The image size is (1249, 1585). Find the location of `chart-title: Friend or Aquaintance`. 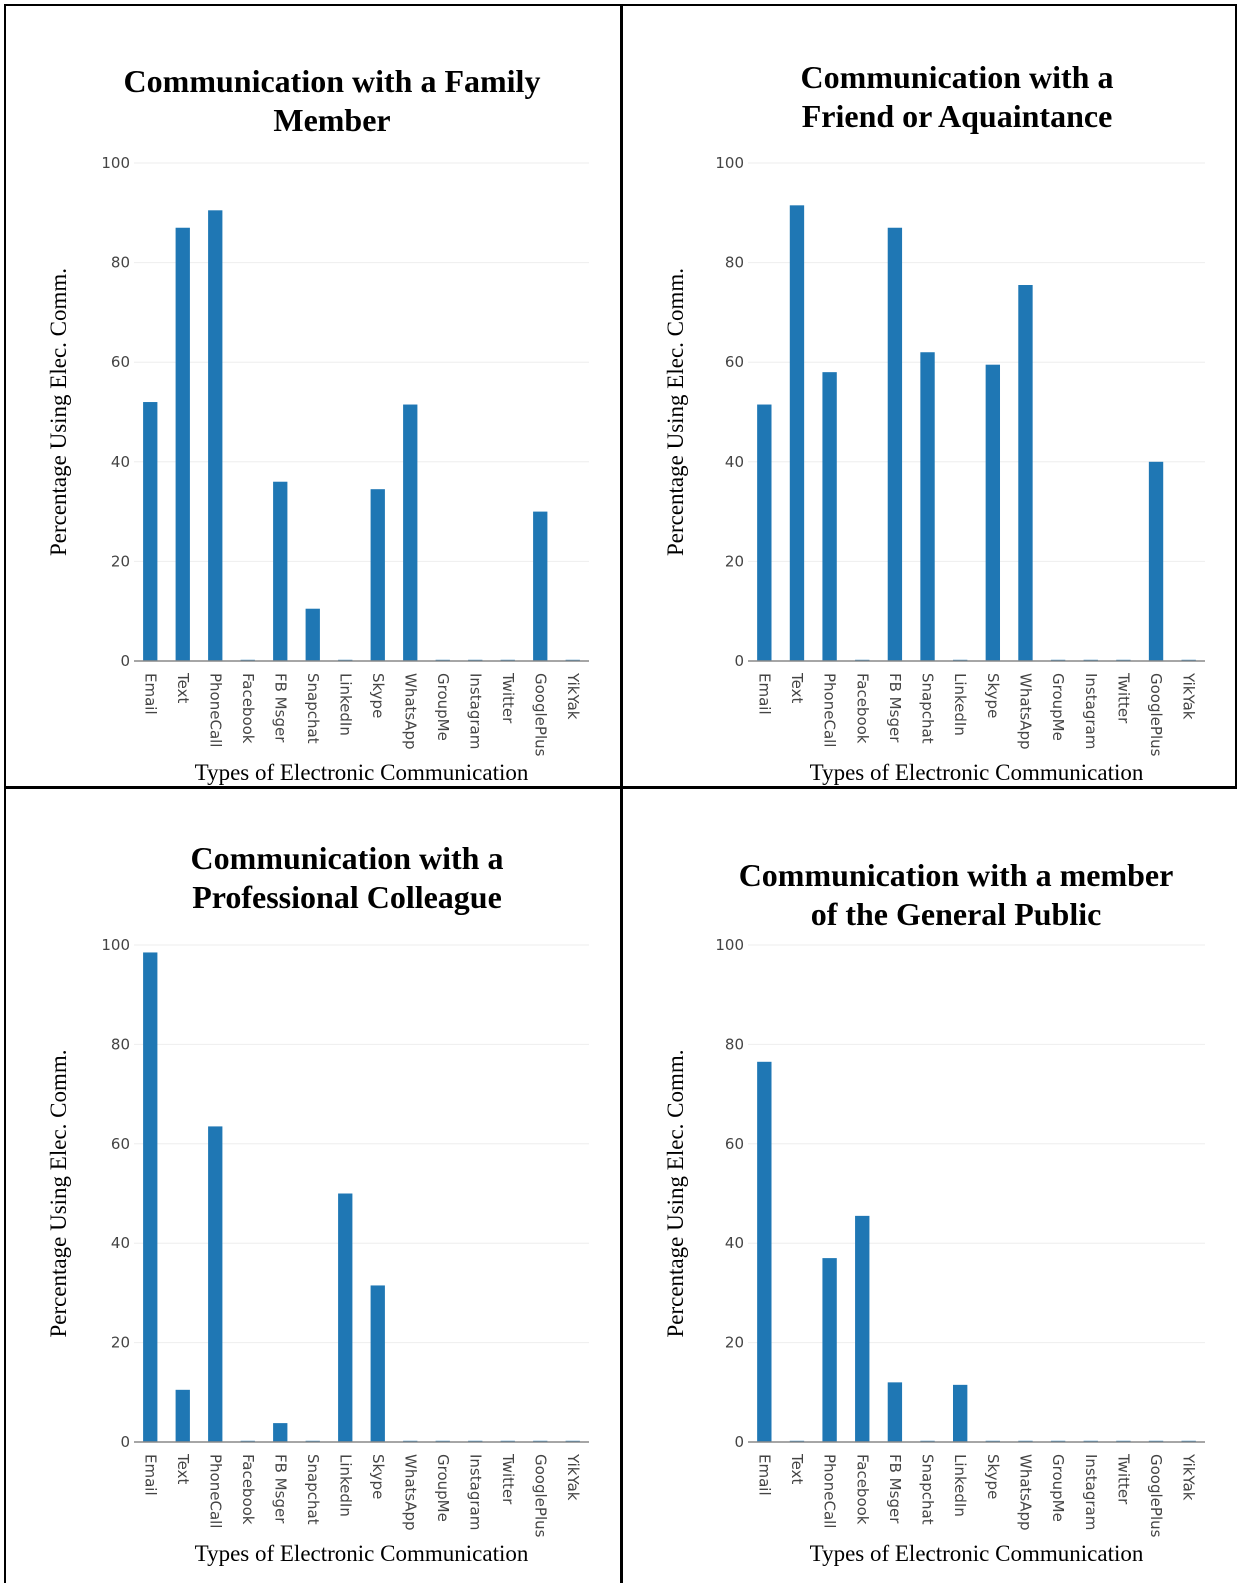

chart-title: Friend or Aquaintance is located at coordinates (957, 116).